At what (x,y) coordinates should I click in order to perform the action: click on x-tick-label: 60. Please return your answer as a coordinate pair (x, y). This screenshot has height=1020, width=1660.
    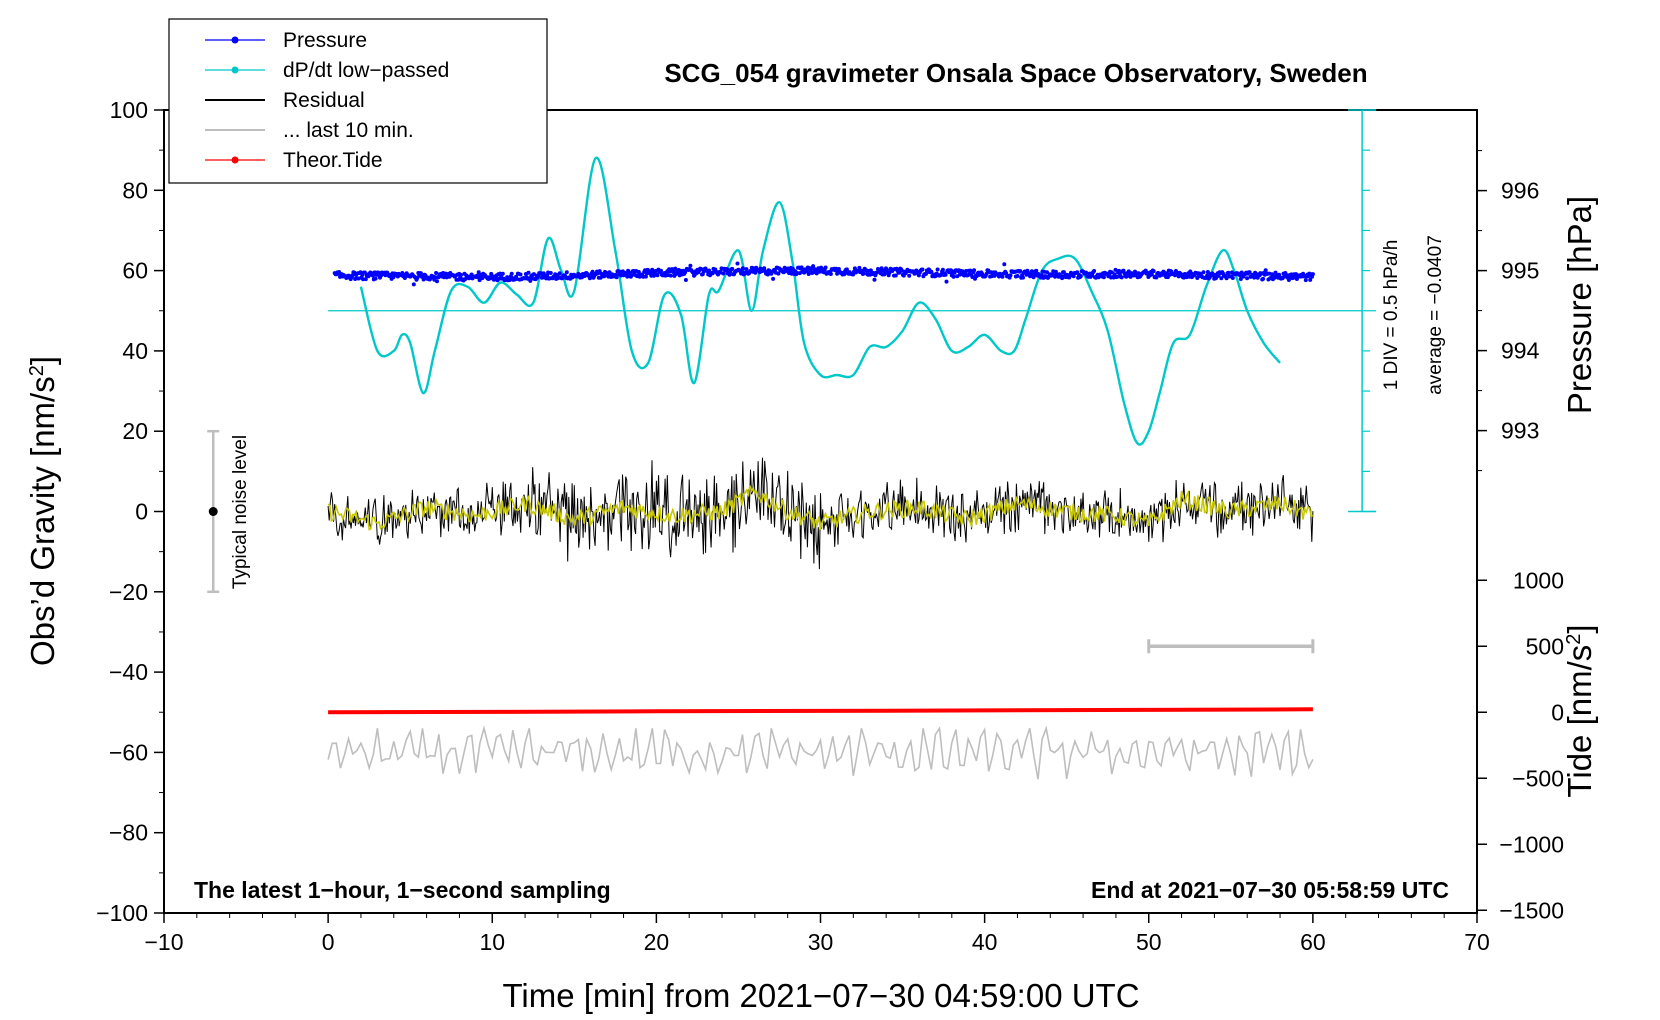
    Looking at the image, I should click on (1313, 942).